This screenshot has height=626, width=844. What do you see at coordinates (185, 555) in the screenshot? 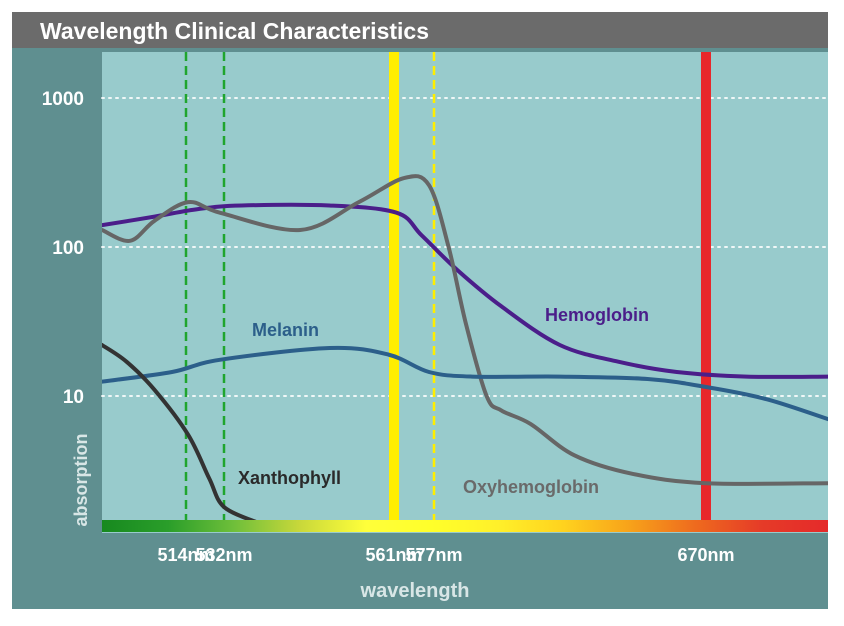
I see `x-tick-514: 514nm` at bounding box center [185, 555].